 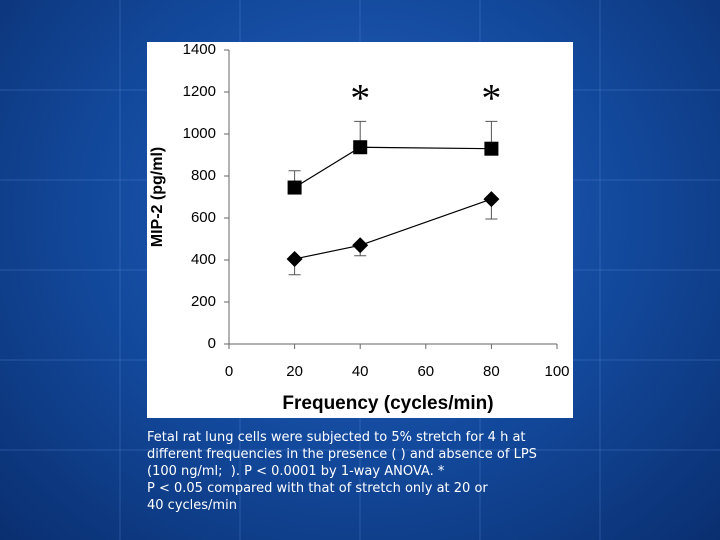 I want to click on y-tick-label: 1000, so click(x=199, y=133).